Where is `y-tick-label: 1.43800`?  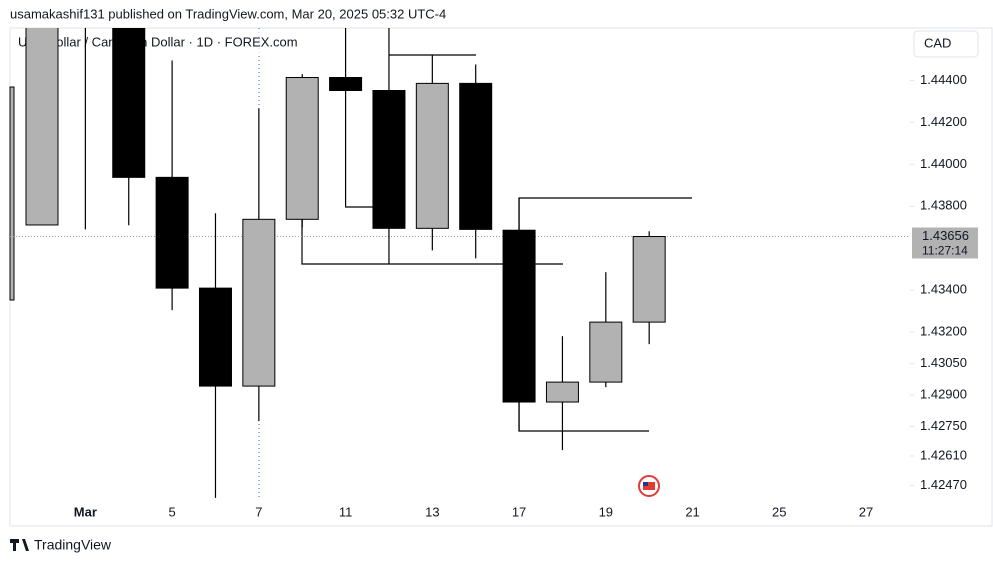
y-tick-label: 1.43800 is located at coordinates (943, 205).